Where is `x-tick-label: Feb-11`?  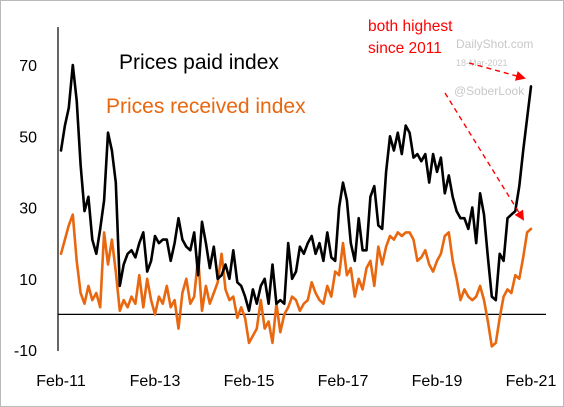
x-tick-label: Feb-11 is located at coordinates (61, 381).